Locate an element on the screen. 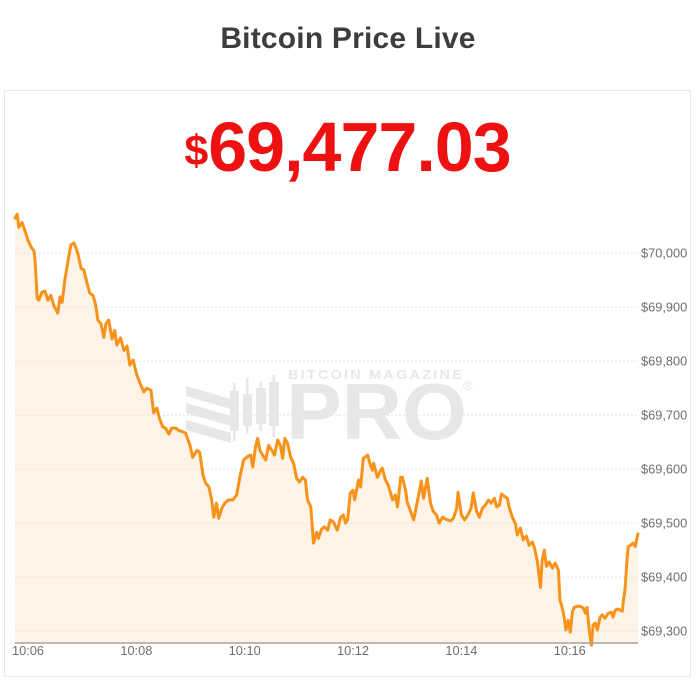  x-tick-label: 10:08 is located at coordinates (136, 650).